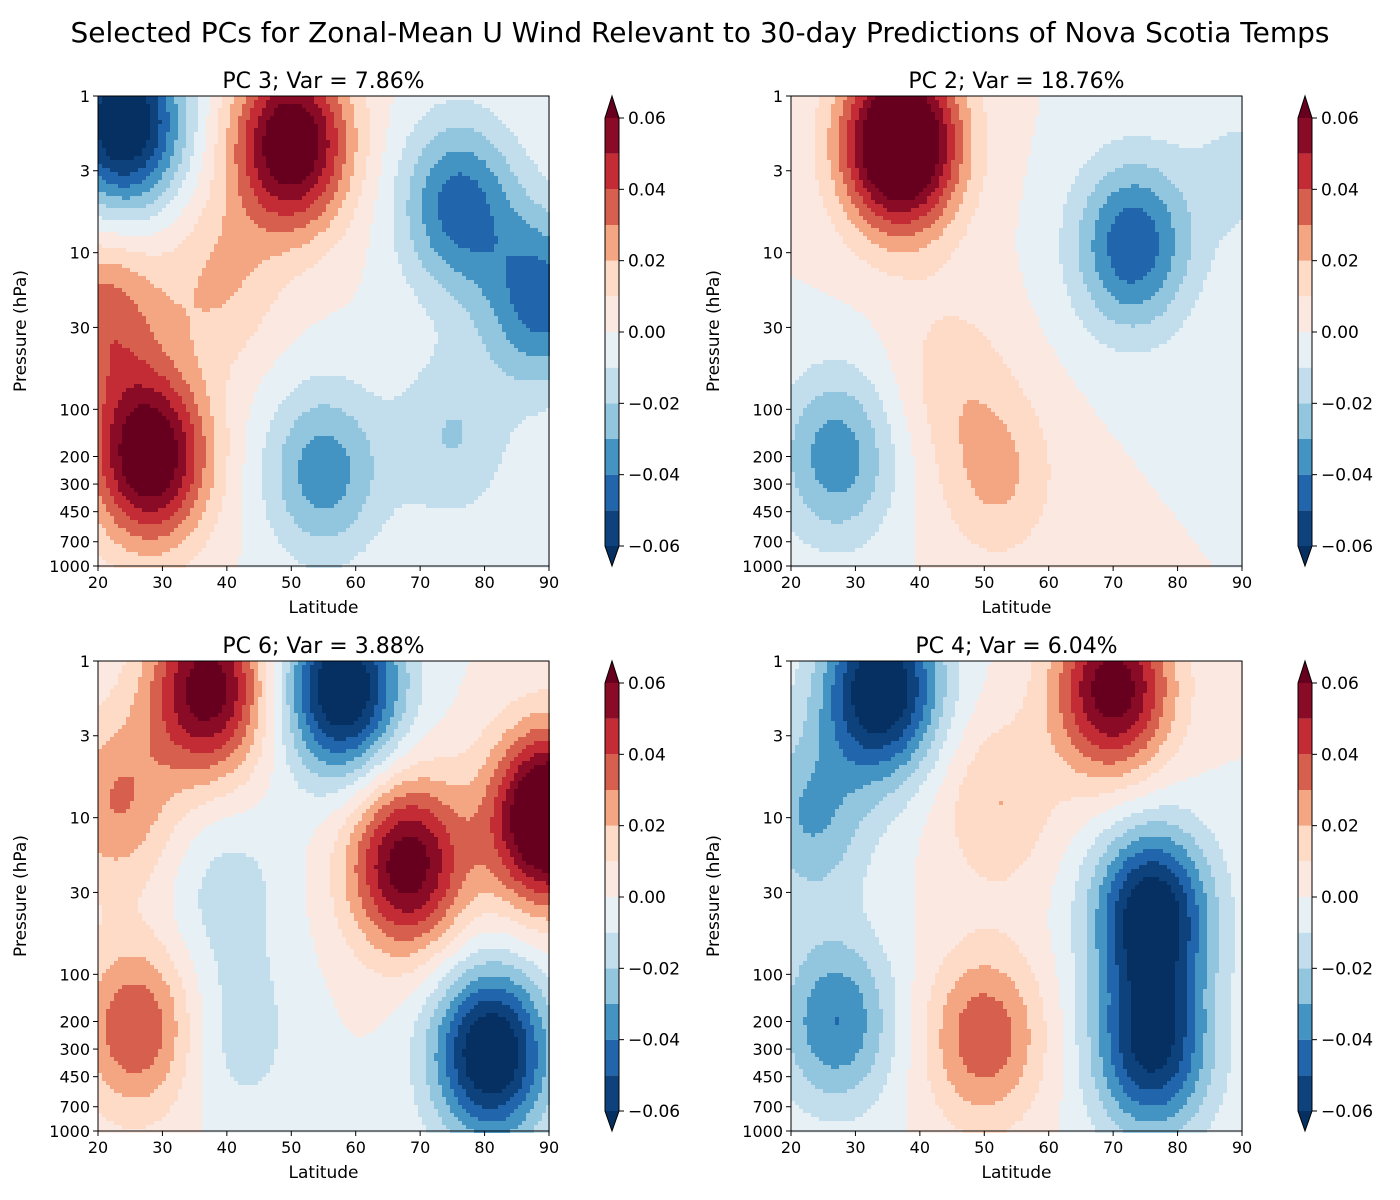  Describe the element at coordinates (1113, 1147) in the screenshot. I see `x-tick-label: 70` at that location.